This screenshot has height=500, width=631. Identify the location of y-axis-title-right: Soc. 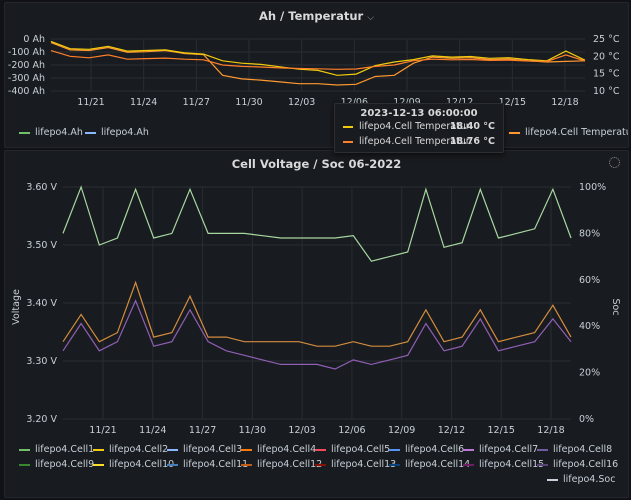
(615, 306).